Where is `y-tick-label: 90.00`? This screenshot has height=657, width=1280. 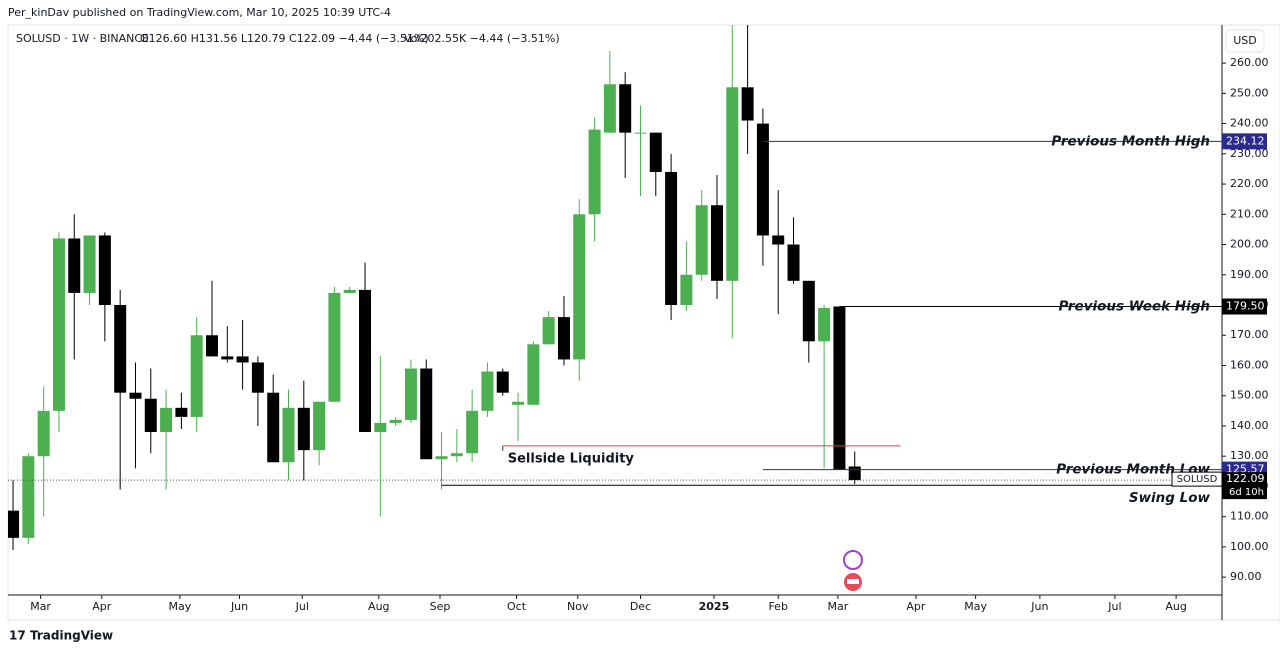 y-tick-label: 90.00 is located at coordinates (1246, 576).